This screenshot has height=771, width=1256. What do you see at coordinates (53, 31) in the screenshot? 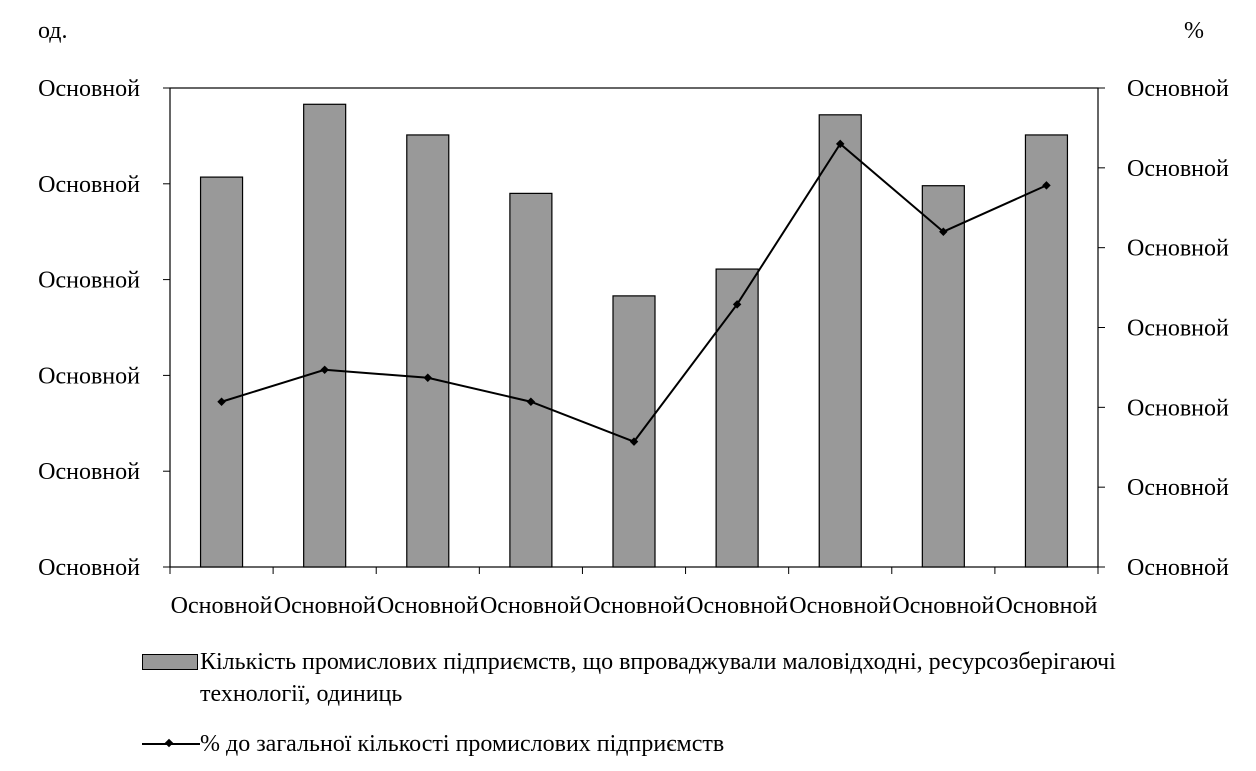
I see `left-axis-unit: од.` at bounding box center [53, 31].